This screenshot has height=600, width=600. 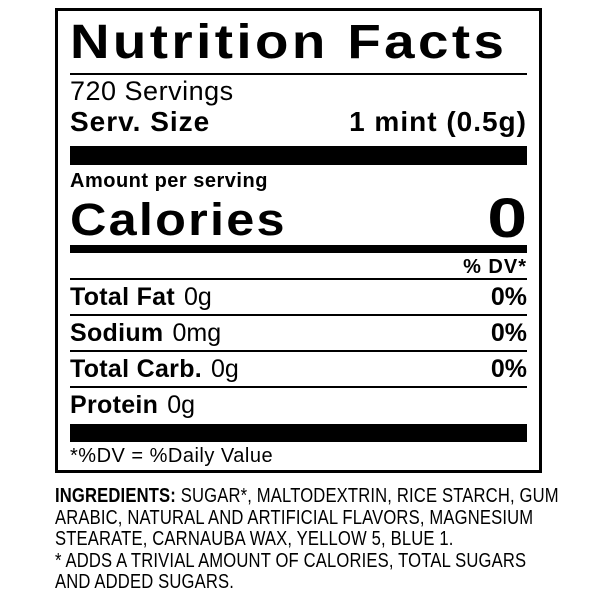 I want to click on nutrient-name: Protein, so click(x=114, y=404).